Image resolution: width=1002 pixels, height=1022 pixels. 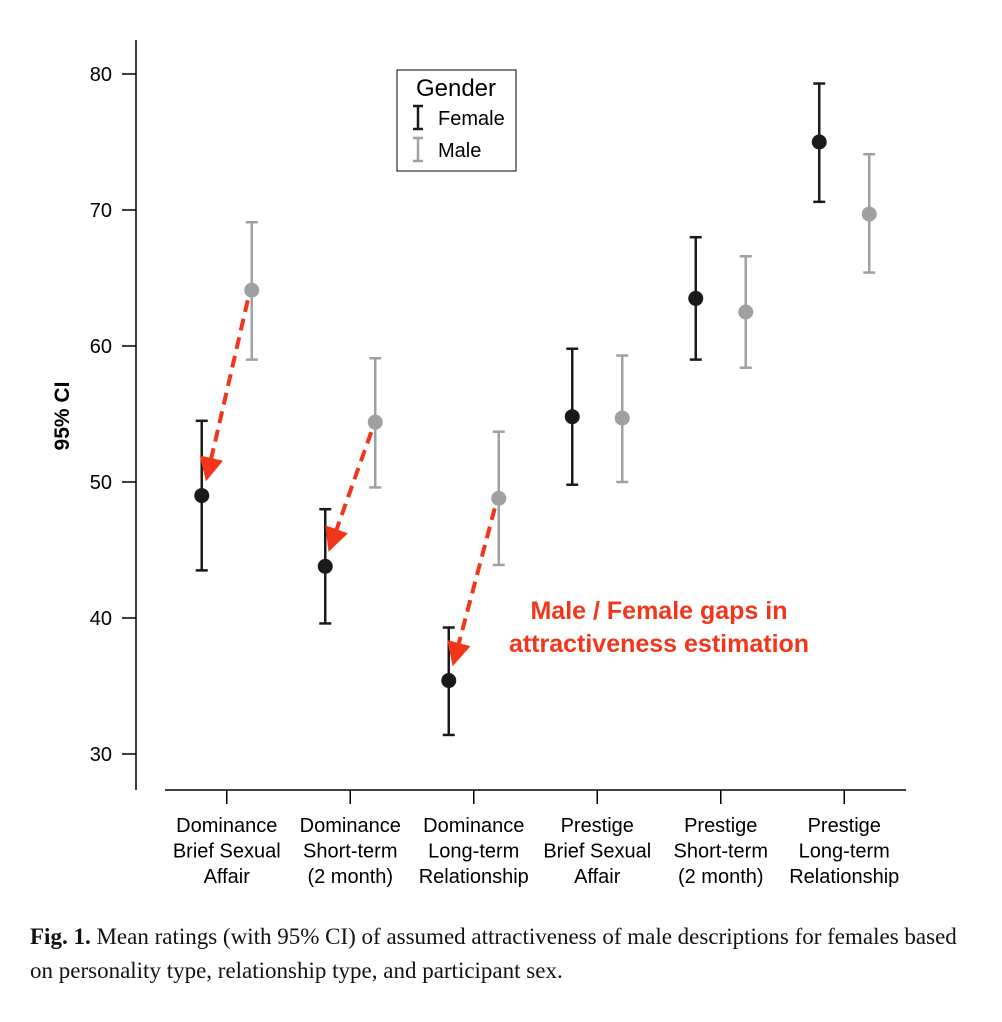 What do you see at coordinates (375, 422) in the screenshot?
I see `male-1-point` at bounding box center [375, 422].